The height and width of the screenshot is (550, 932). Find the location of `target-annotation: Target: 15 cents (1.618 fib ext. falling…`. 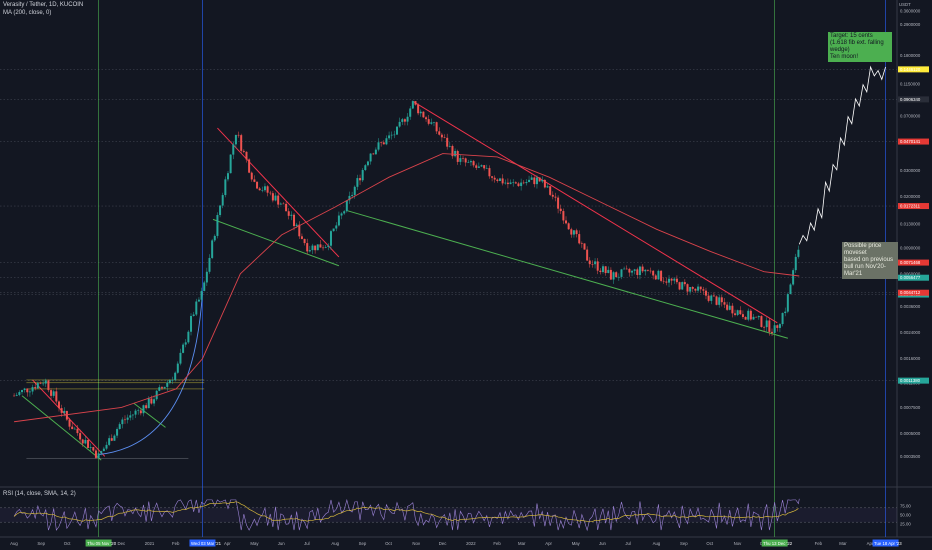

target-annotation: Target: 15 cents (1.618 fib ext. falling… is located at coordinates (860, 47).